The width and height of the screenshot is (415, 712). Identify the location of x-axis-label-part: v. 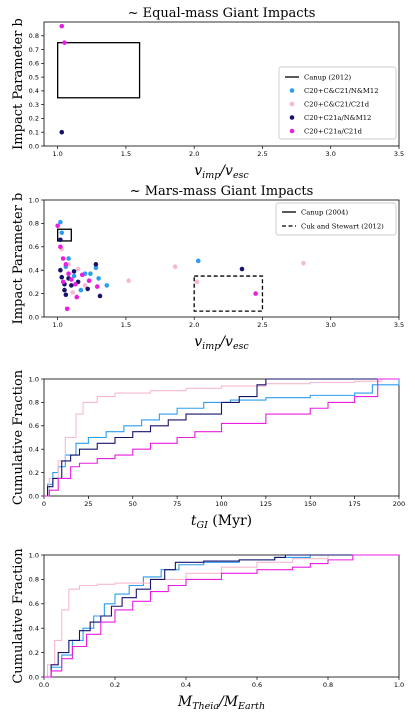
(198, 171).